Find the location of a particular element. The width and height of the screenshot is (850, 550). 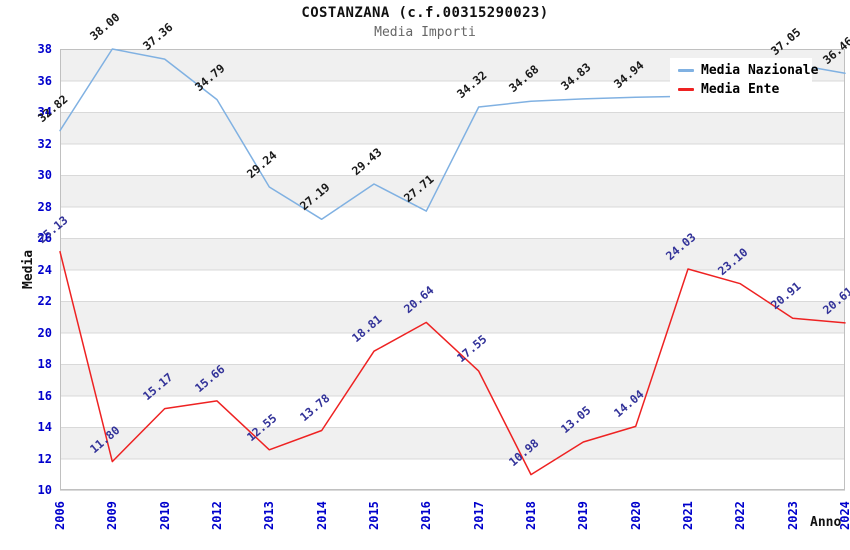

x-tick-label: 2006 is located at coordinates (60, 515).